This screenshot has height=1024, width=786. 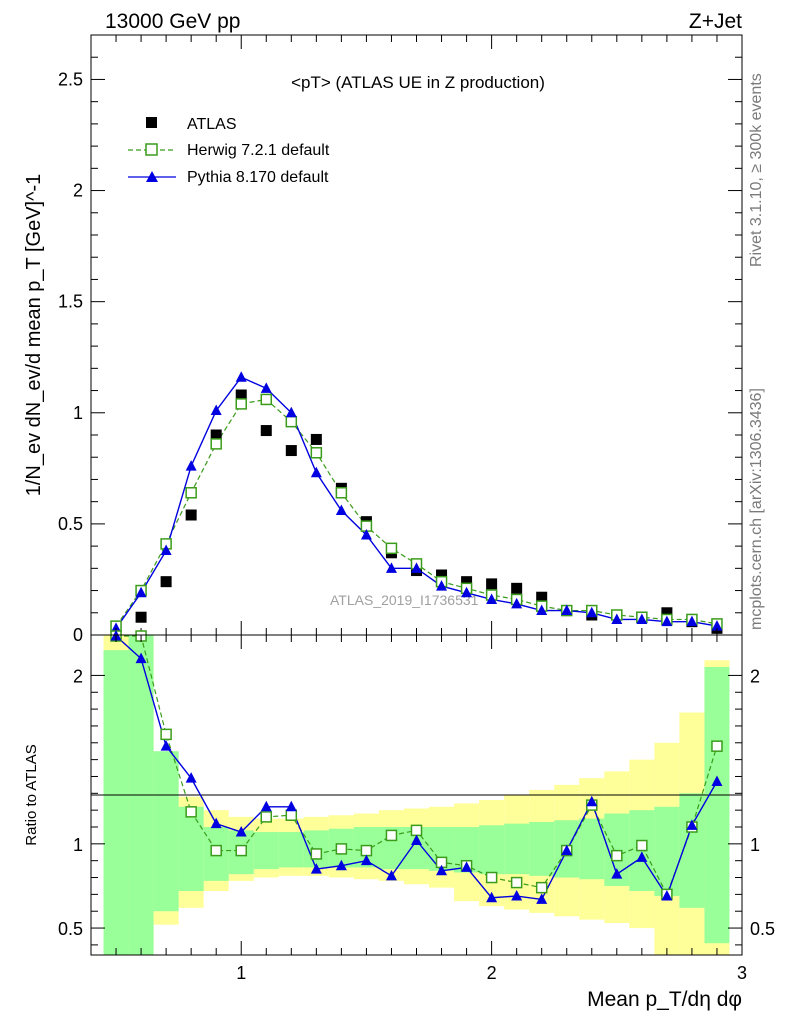 I want to click on ratio-xlabel: Mean p_T/dη dφ, so click(x=664, y=999).